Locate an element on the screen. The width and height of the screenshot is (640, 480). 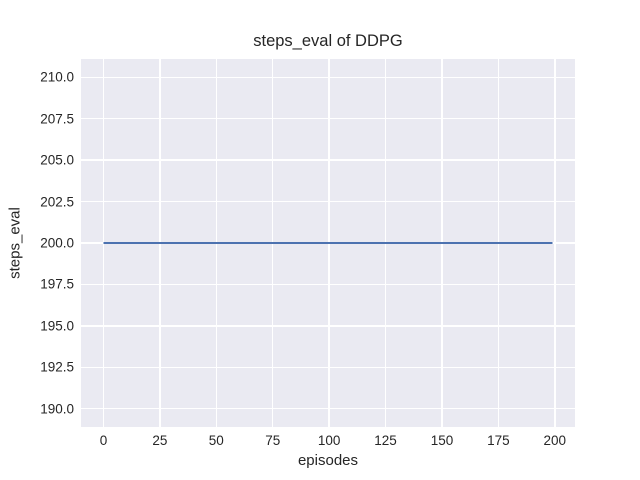
y-tick-label: 207.5 is located at coordinates (57, 119).